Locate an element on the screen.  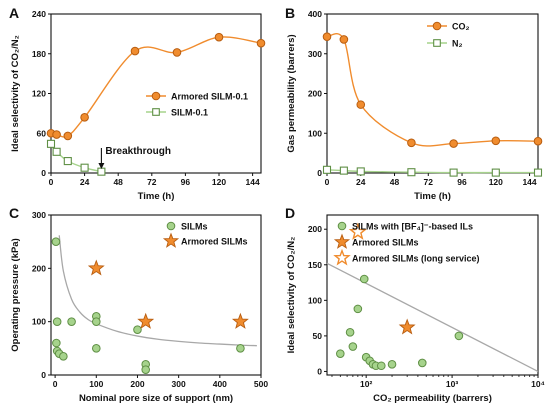
panel-label: B is located at coordinates (290, 13).